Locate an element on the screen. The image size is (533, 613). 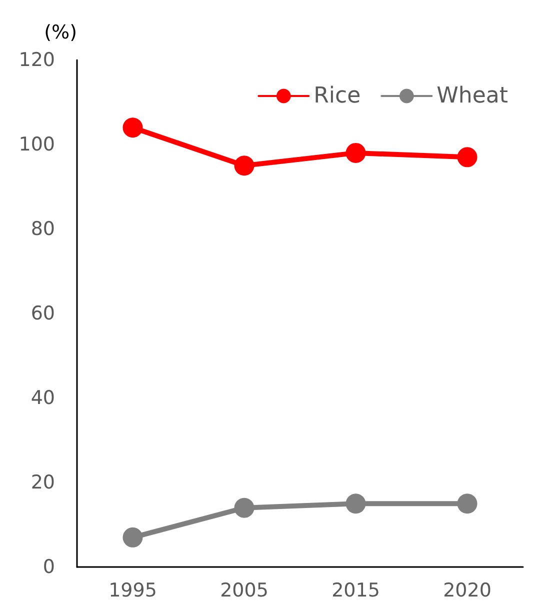
y-tick-label: 120 is located at coordinates (36, 60).